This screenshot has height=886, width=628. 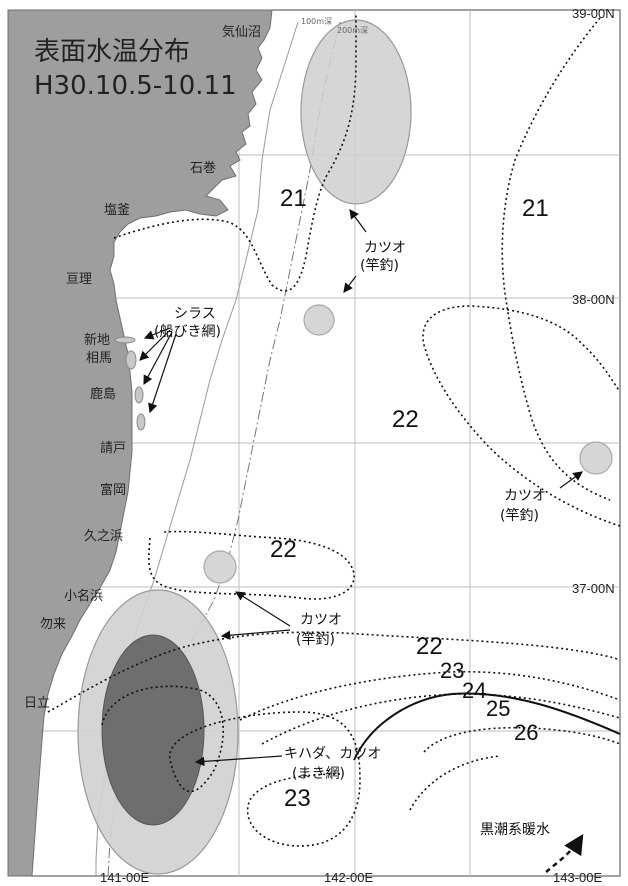 What do you see at coordinates (195, 314) in the screenshot?
I see `note-shirasu: シラス` at bounding box center [195, 314].